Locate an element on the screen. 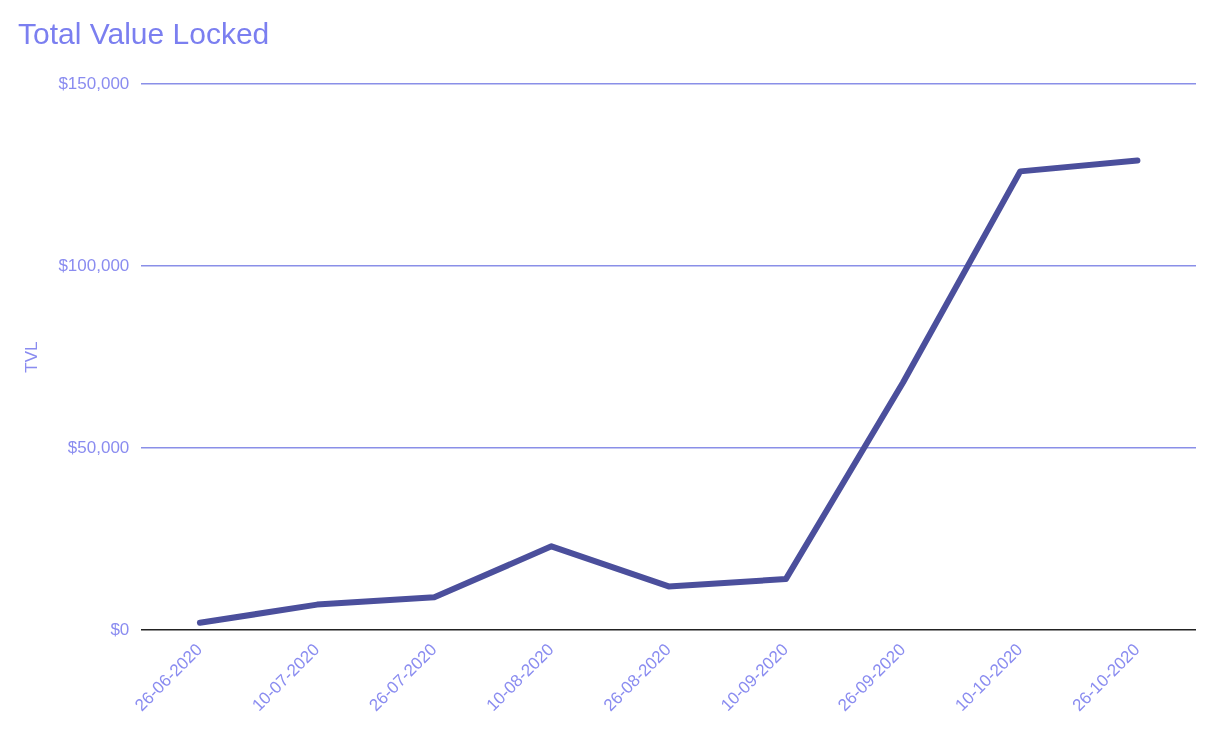  y-tick-label: $150,000 is located at coordinates (94, 83).